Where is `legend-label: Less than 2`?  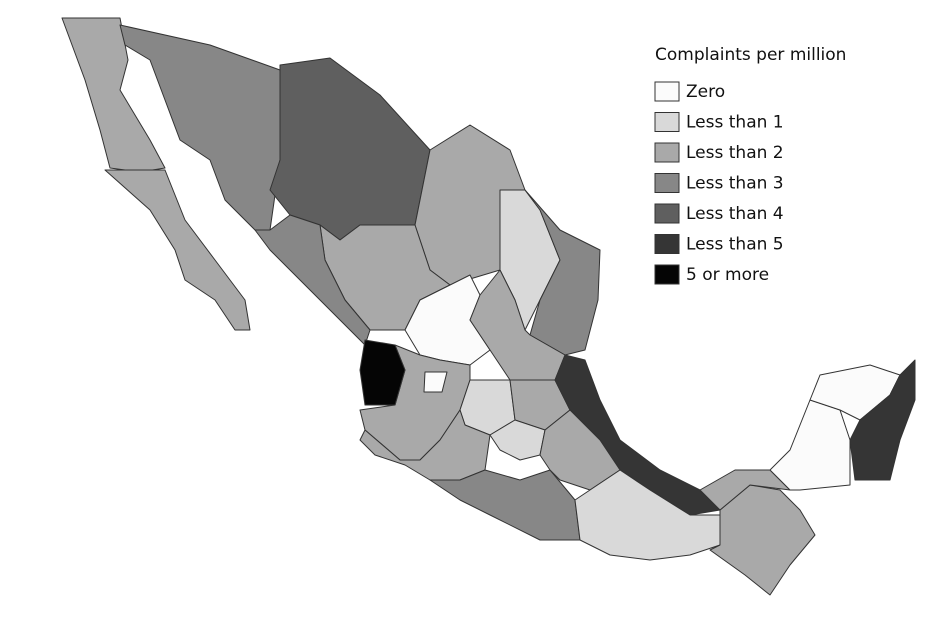
legend-label: Less than 2 is located at coordinates (735, 153).